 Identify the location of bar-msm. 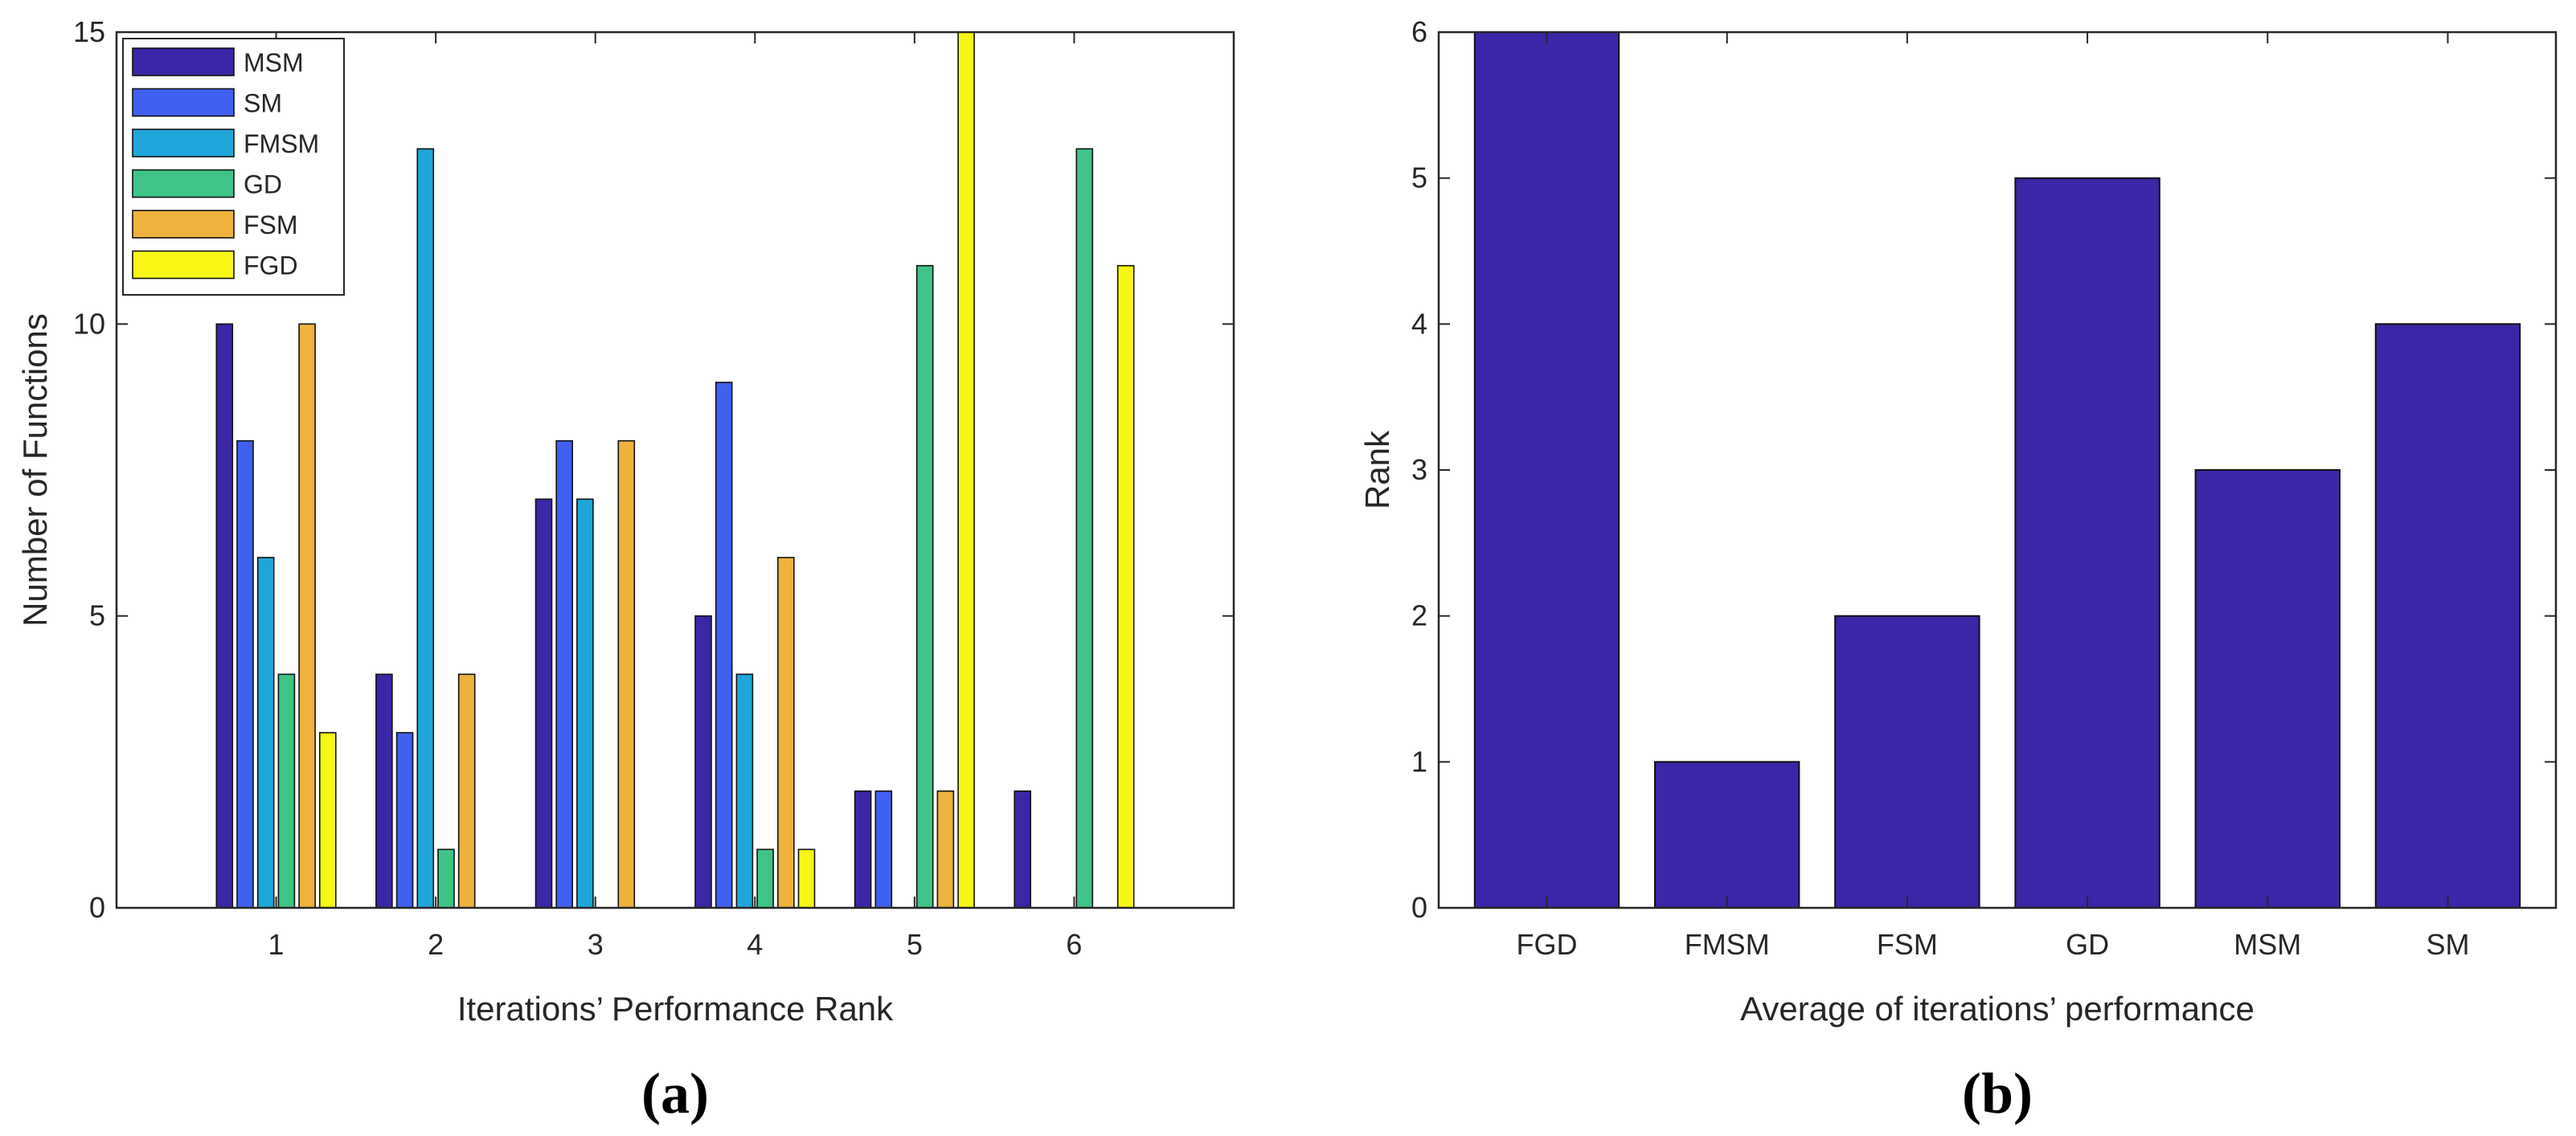
(2267, 689).